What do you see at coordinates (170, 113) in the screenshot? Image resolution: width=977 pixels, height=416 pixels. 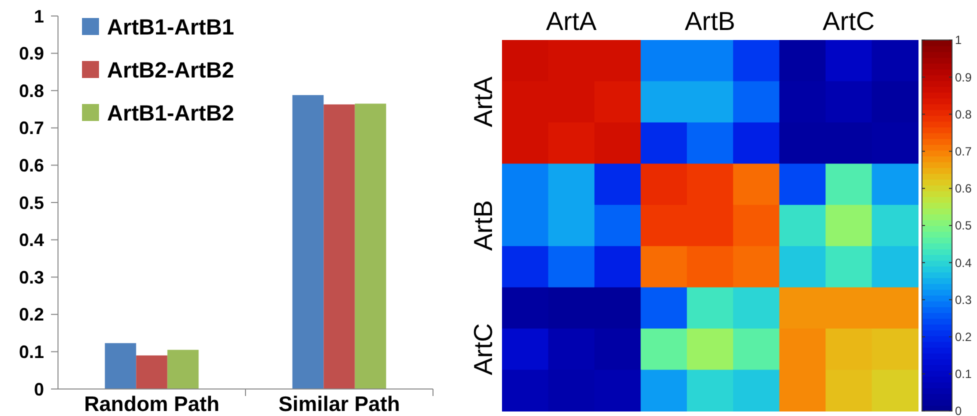 I see `legend-label: ArtB1-ArtB2` at bounding box center [170, 113].